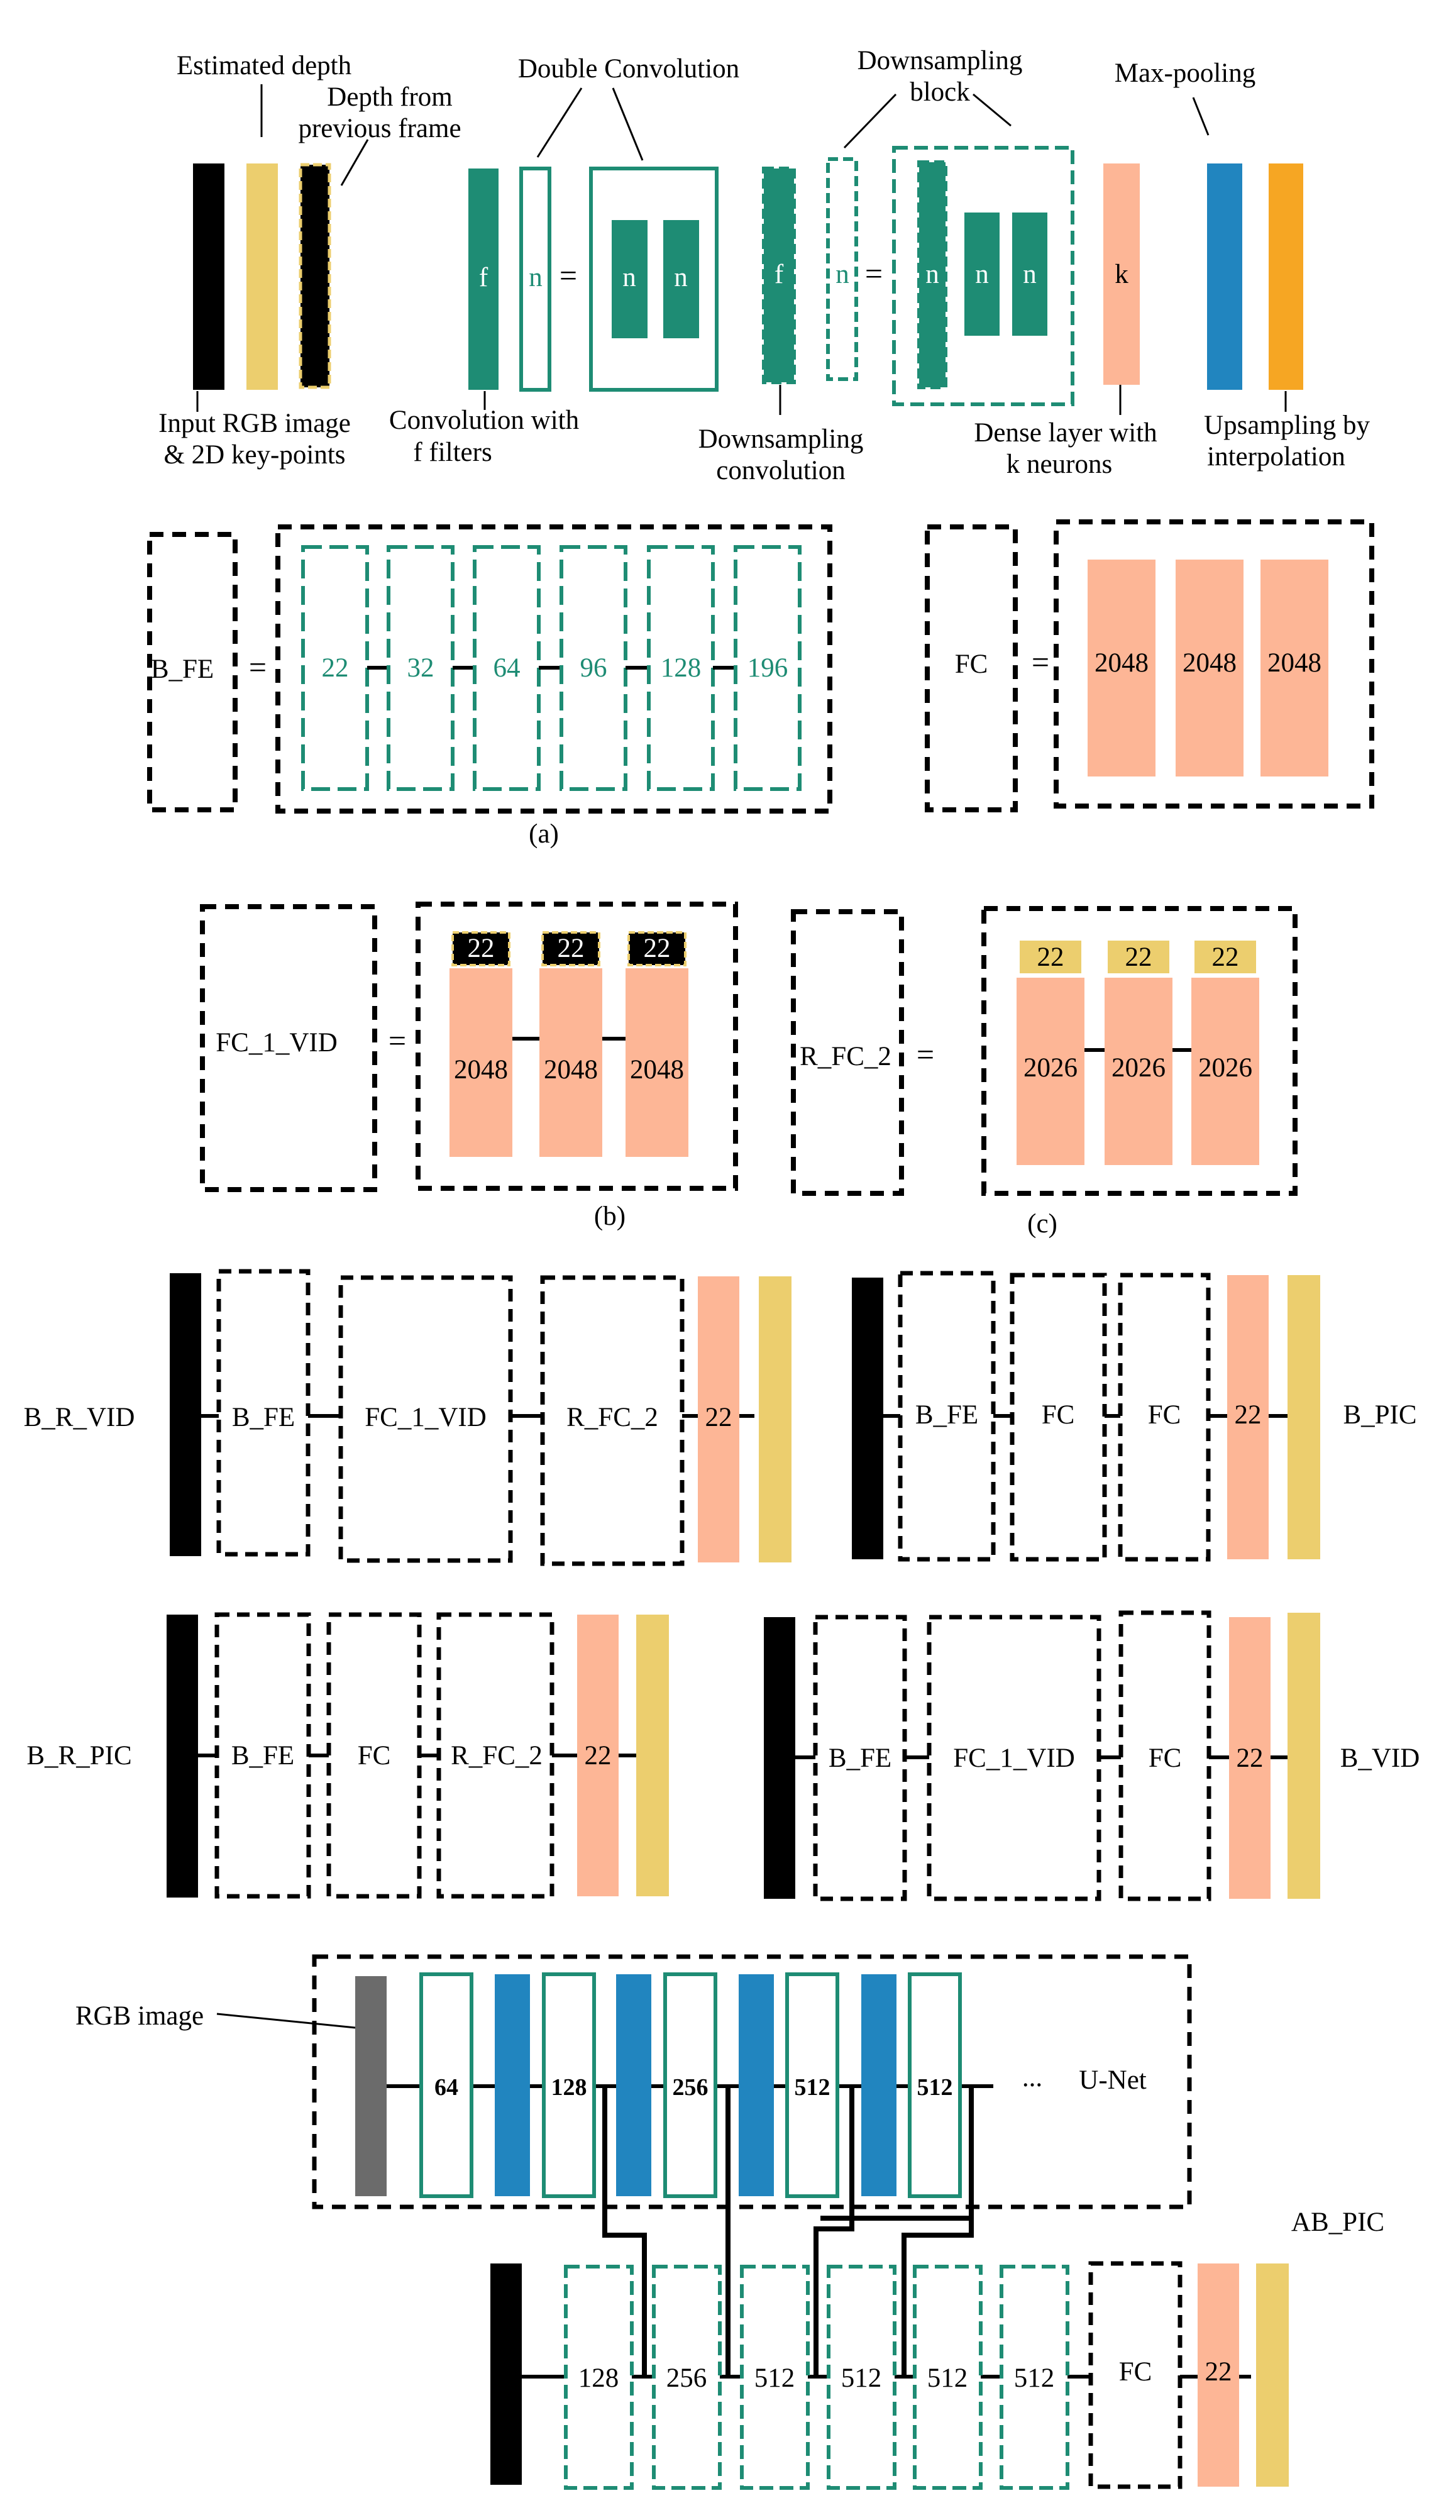 The height and width of the screenshot is (2520, 1456). What do you see at coordinates (1042, 1224) in the screenshot?
I see `caption-c: (c)` at bounding box center [1042, 1224].